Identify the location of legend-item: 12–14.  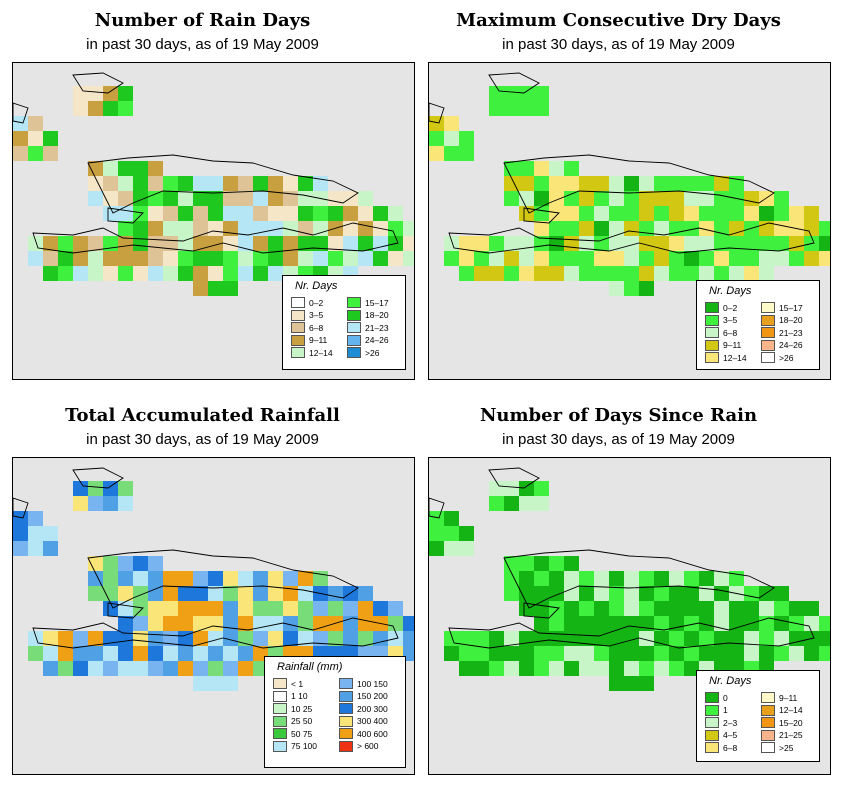
(726, 357).